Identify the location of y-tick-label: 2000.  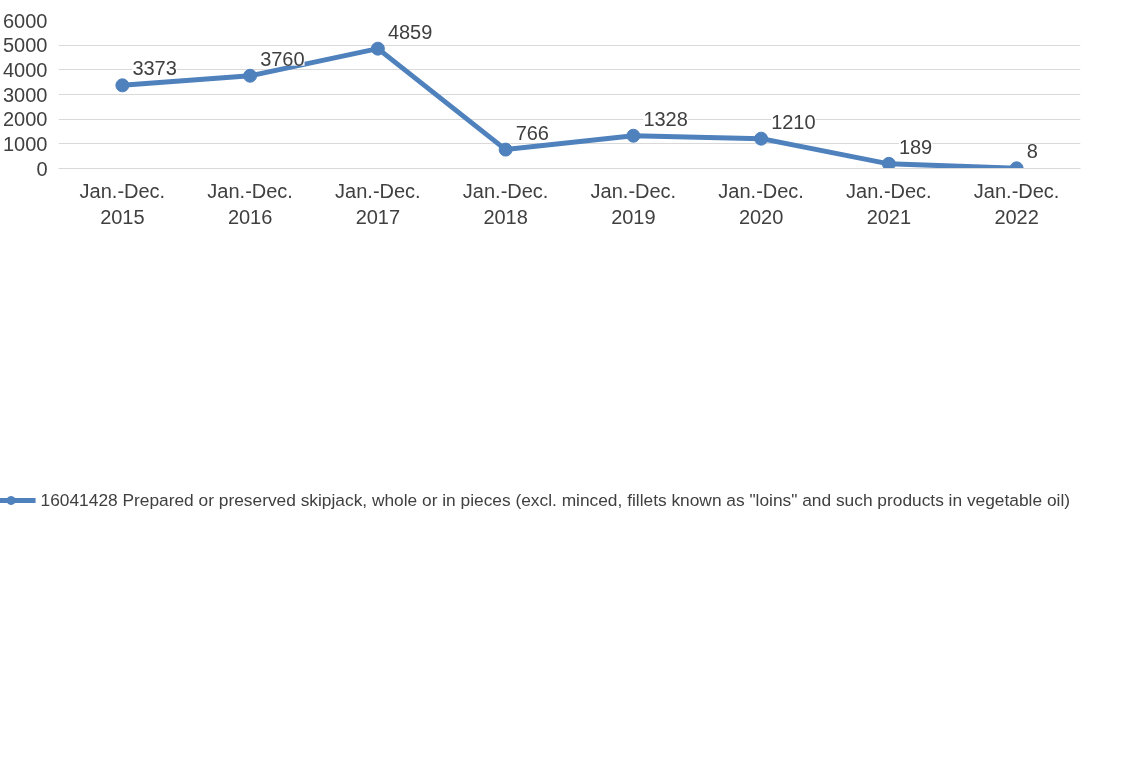
(25, 119).